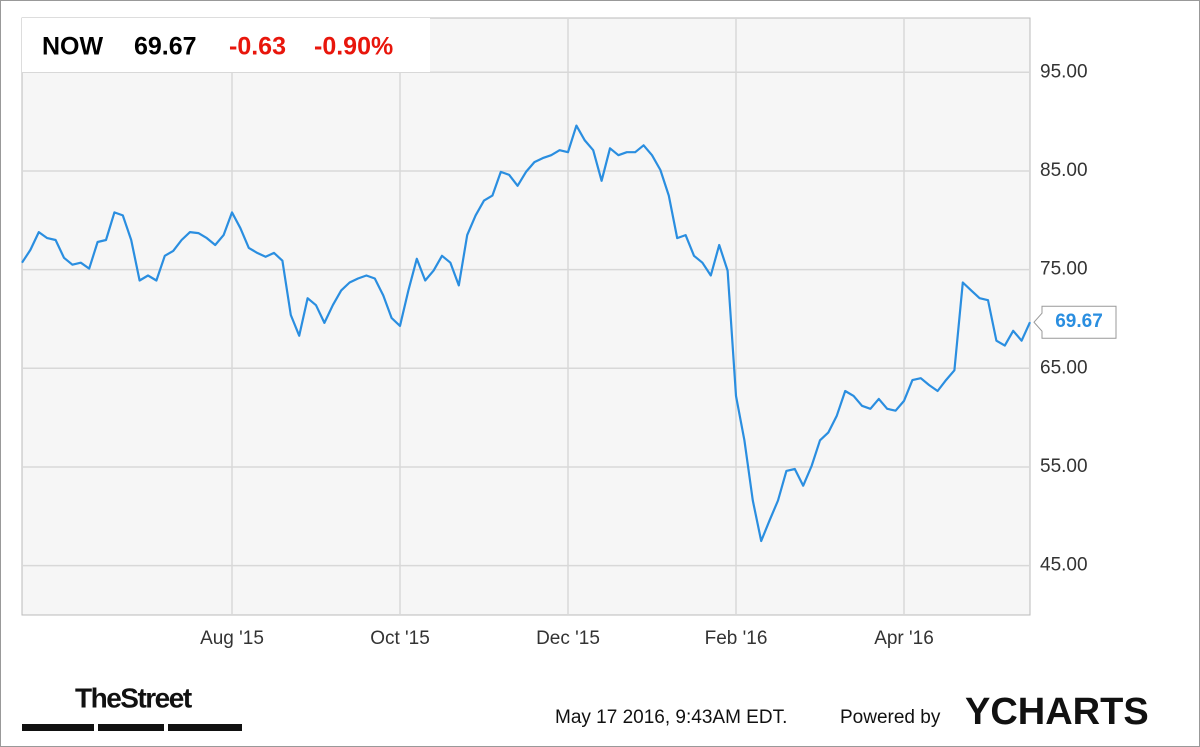 This screenshot has height=747, width=1200. Describe the element at coordinates (400, 638) in the screenshot. I see `x-tick-label: Oct '15` at that location.